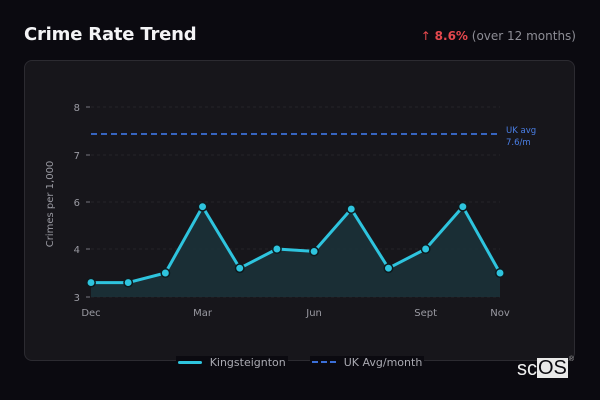  I want to click on data-point-jun, so click(314, 251).